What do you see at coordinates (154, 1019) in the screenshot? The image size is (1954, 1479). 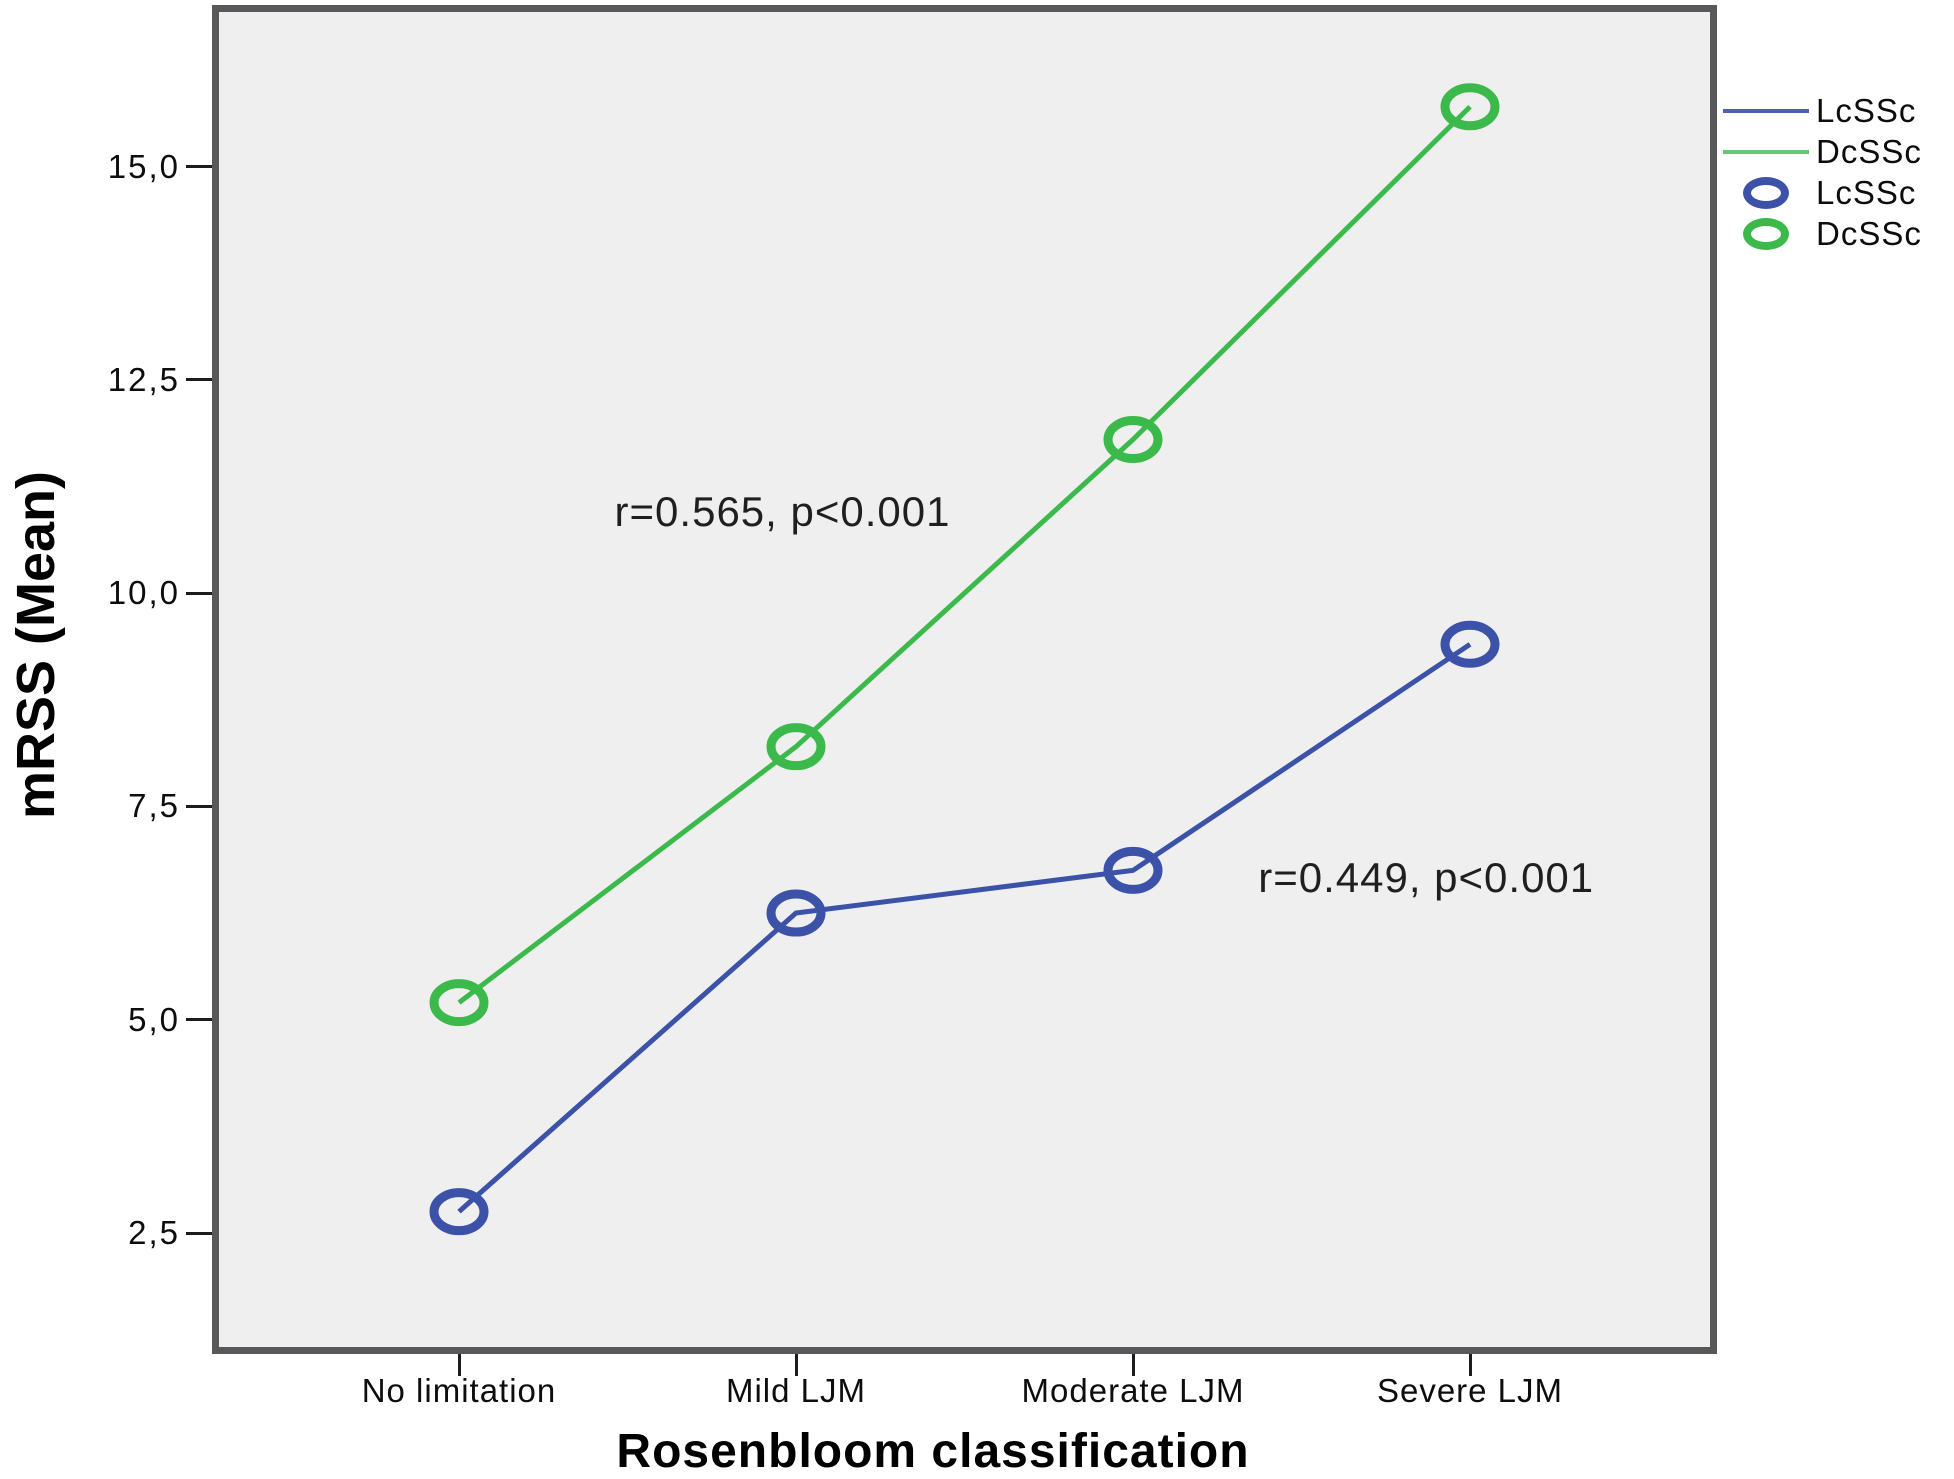 I see `y-tick-label: 5,0` at bounding box center [154, 1019].